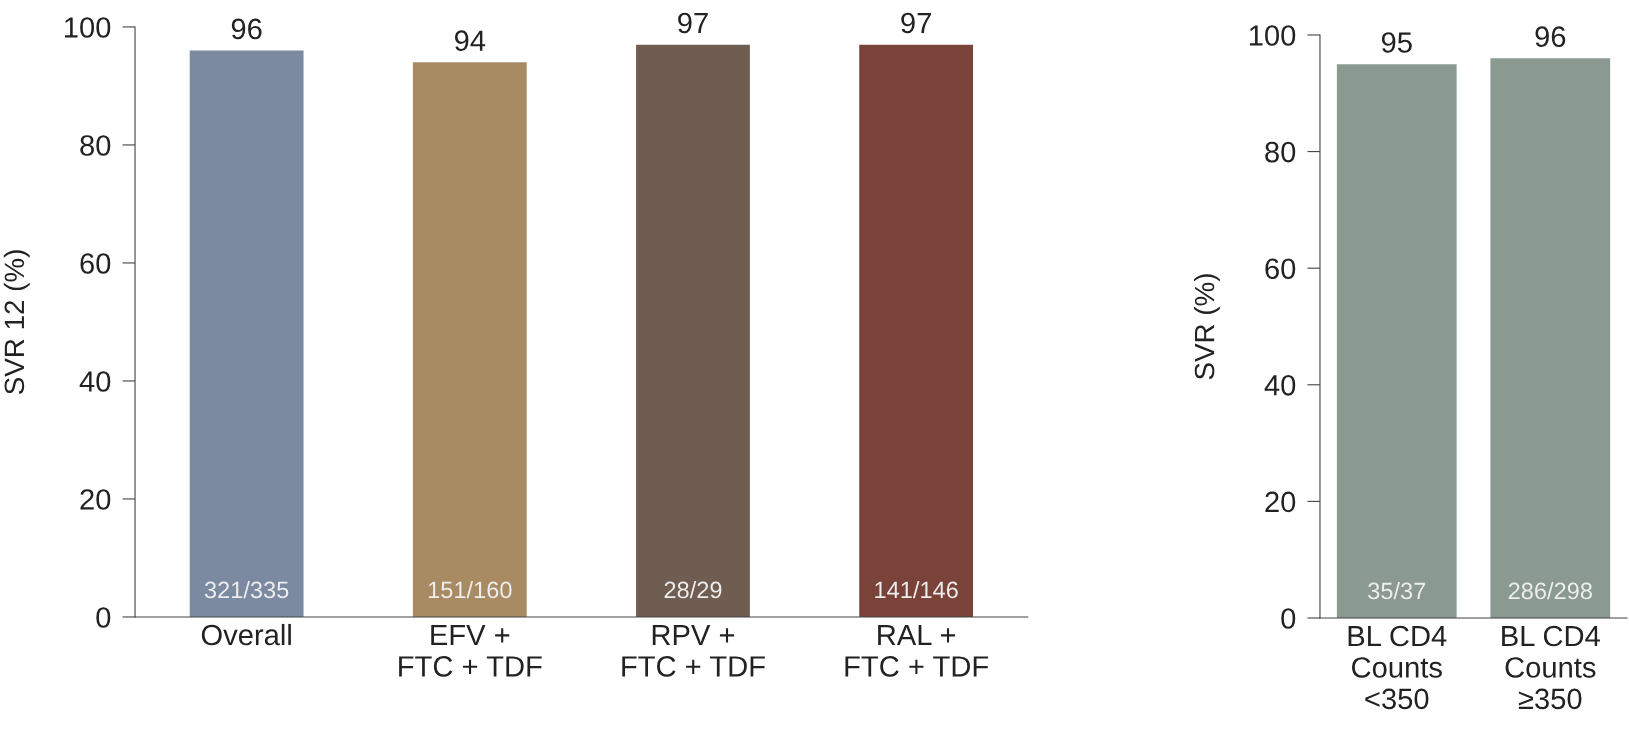 This screenshot has height=738, width=1629. Describe the element at coordinates (1550, 591) in the screenshot. I see `annotation: 286/298` at that location.